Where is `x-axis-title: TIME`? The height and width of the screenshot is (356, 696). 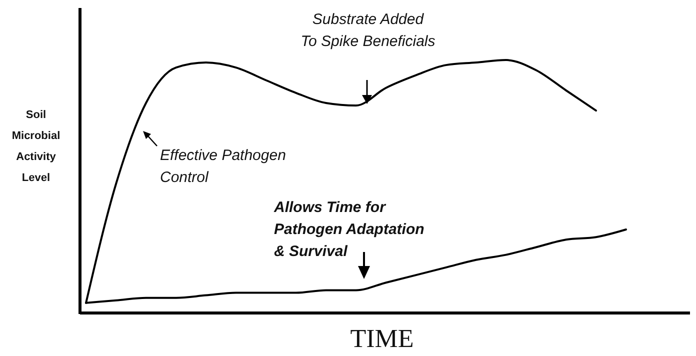
x-axis-title: TIME is located at coordinates (382, 338).